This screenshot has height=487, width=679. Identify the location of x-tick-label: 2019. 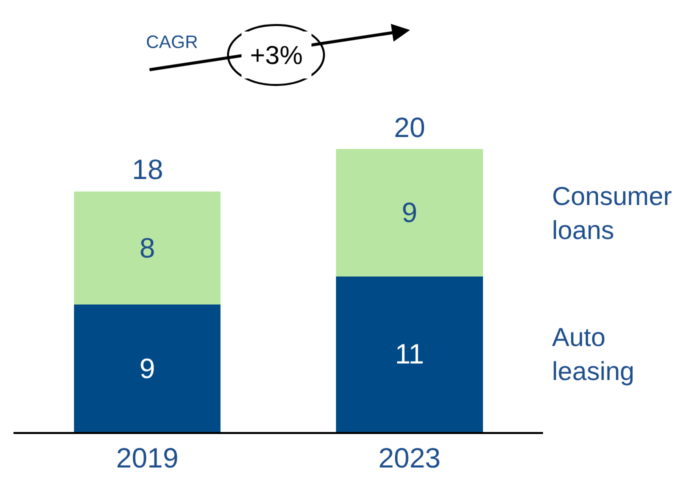
(147, 458).